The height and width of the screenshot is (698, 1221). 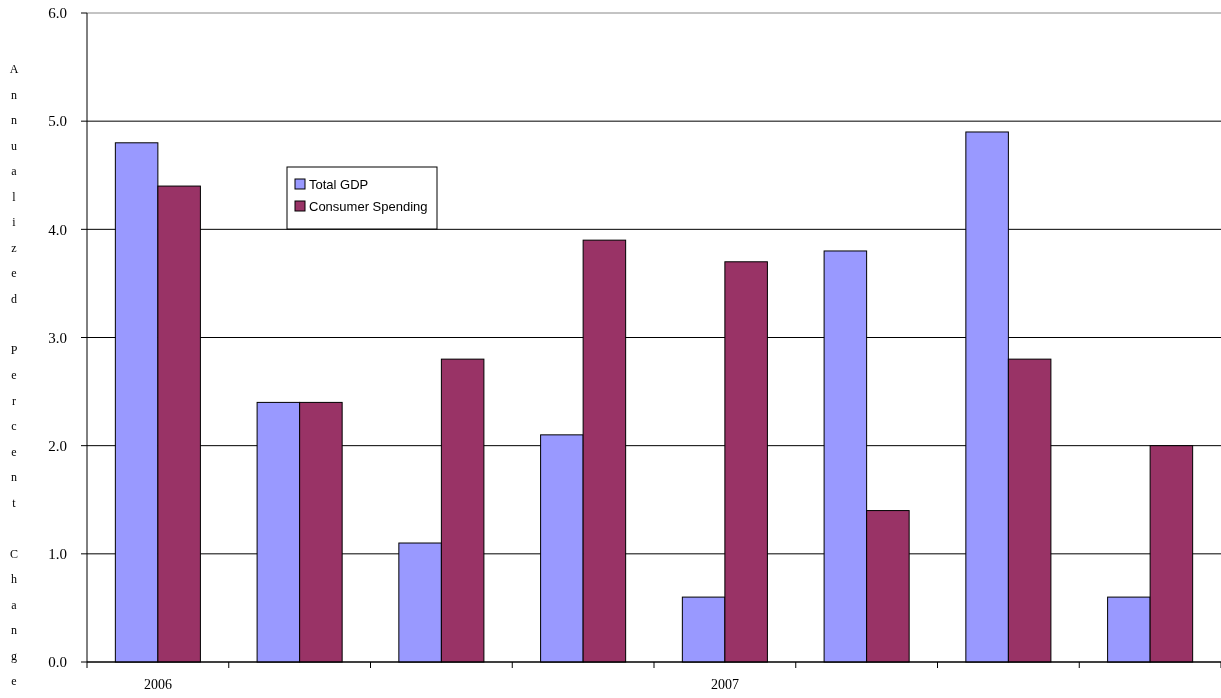 I want to click on legend-label: Total GDP, so click(x=339, y=184).